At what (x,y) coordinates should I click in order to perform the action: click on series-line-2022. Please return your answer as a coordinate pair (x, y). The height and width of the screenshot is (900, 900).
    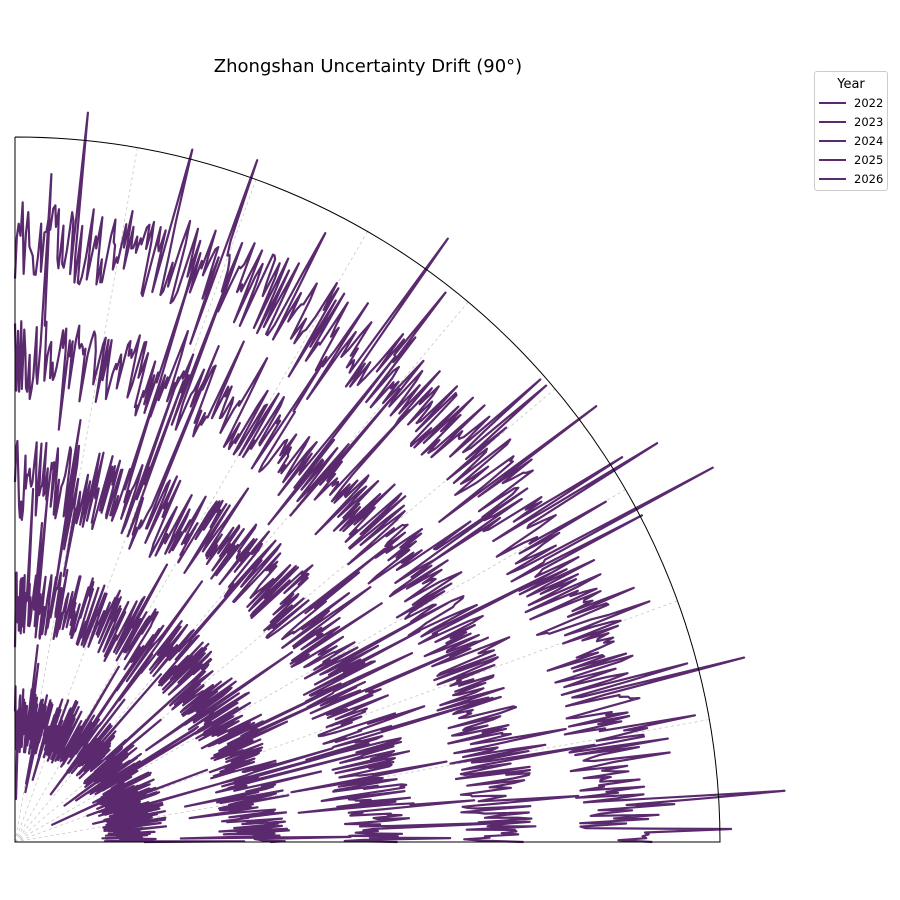
    Looking at the image, I should click on (129, 744).